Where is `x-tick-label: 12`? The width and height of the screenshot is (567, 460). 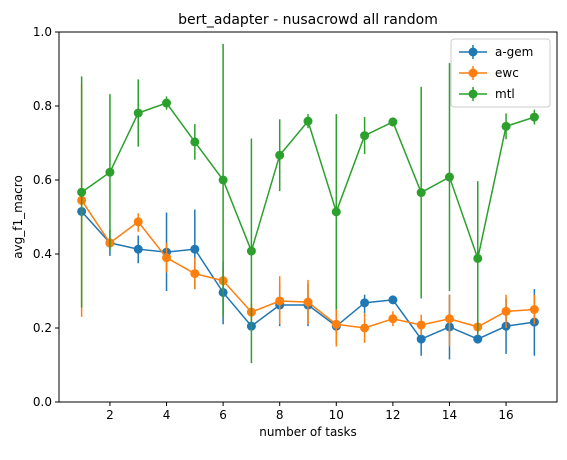
x-tick-label: 12 is located at coordinates (392, 415).